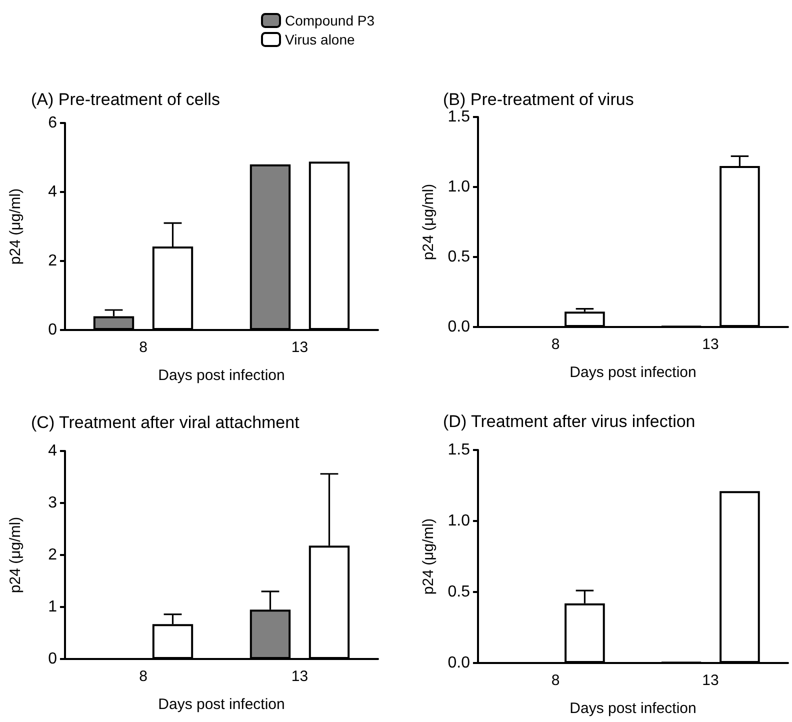 The image size is (792, 722). What do you see at coordinates (165, 422) in the screenshot?
I see `chart-title: (C) Treatment after viral attachment` at bounding box center [165, 422].